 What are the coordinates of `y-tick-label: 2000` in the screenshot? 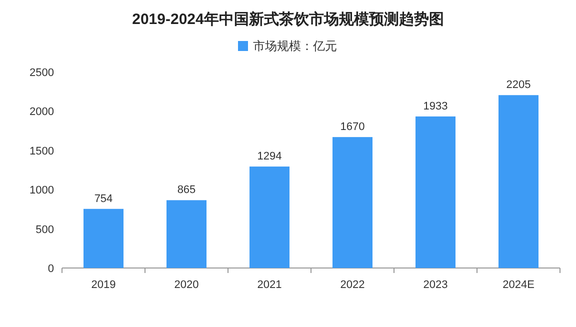 It's located at (42, 112).